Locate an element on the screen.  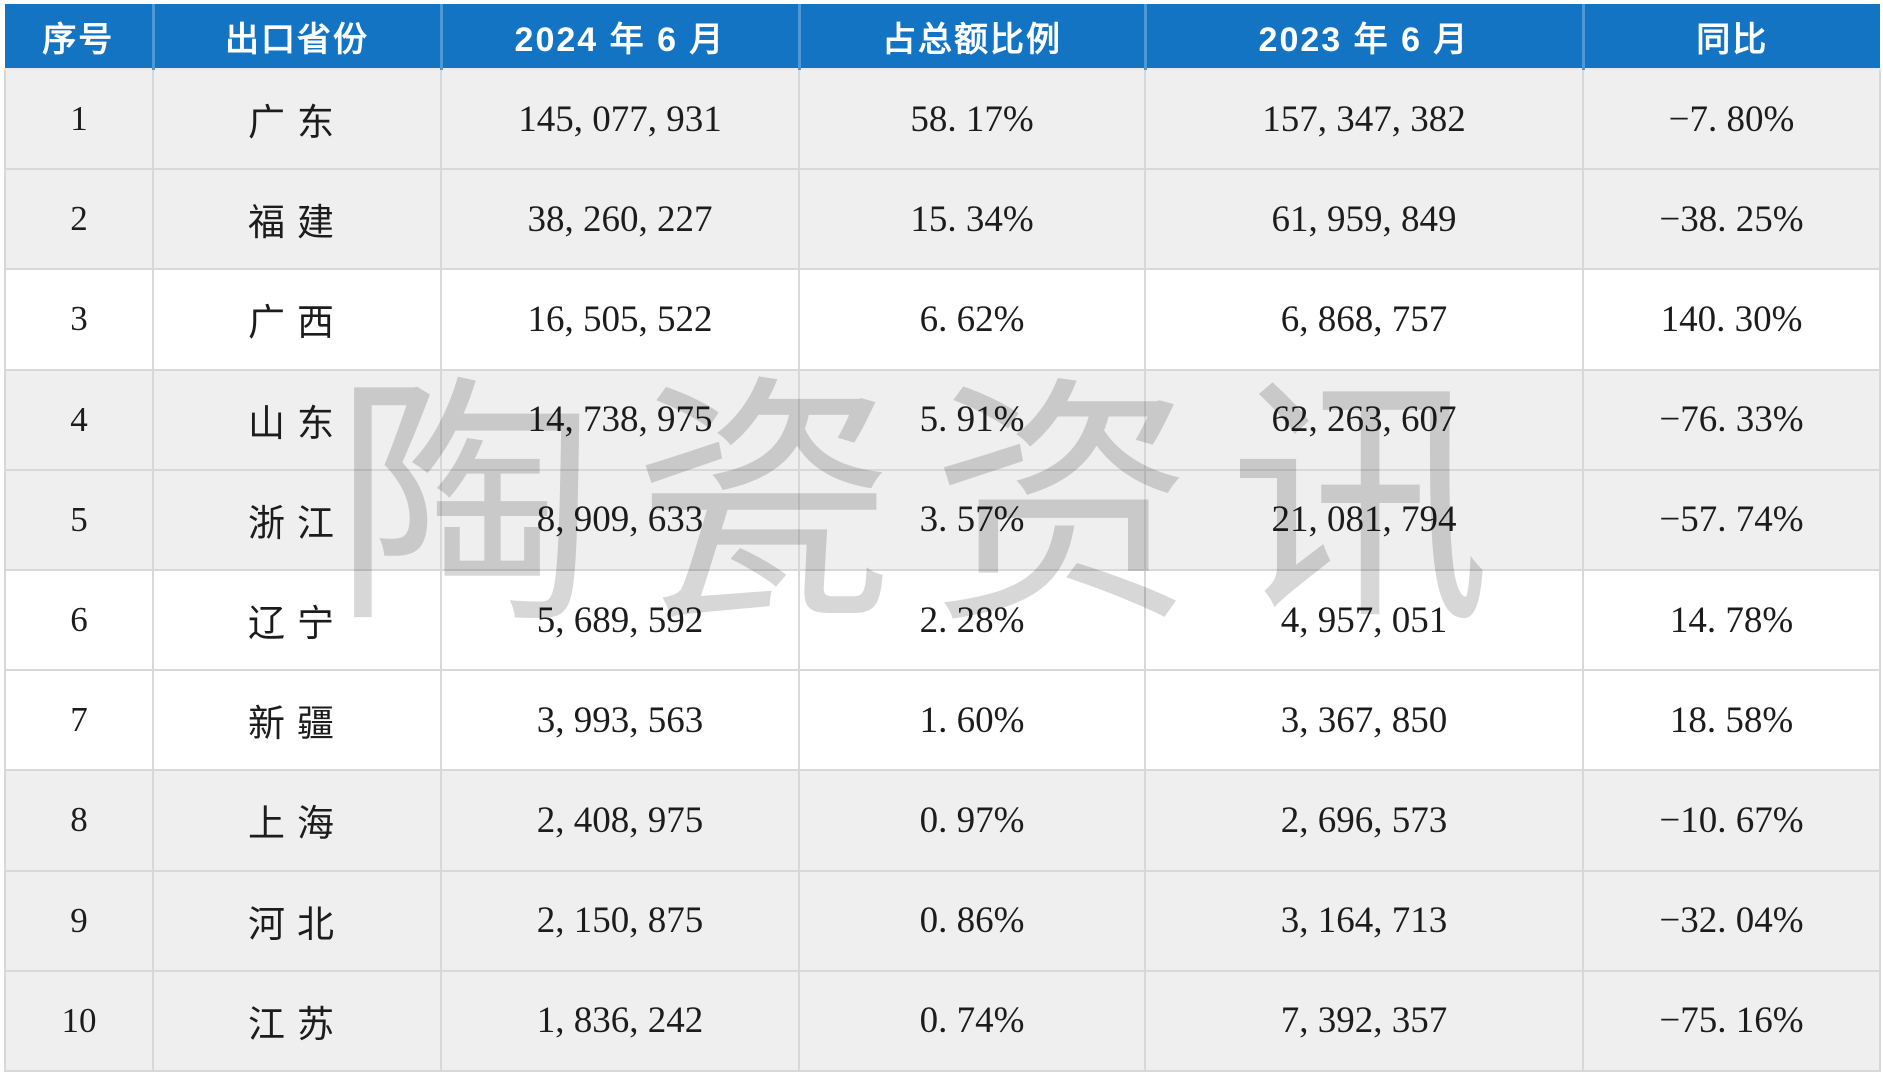
cell-share: 6. 62% is located at coordinates (972, 319).